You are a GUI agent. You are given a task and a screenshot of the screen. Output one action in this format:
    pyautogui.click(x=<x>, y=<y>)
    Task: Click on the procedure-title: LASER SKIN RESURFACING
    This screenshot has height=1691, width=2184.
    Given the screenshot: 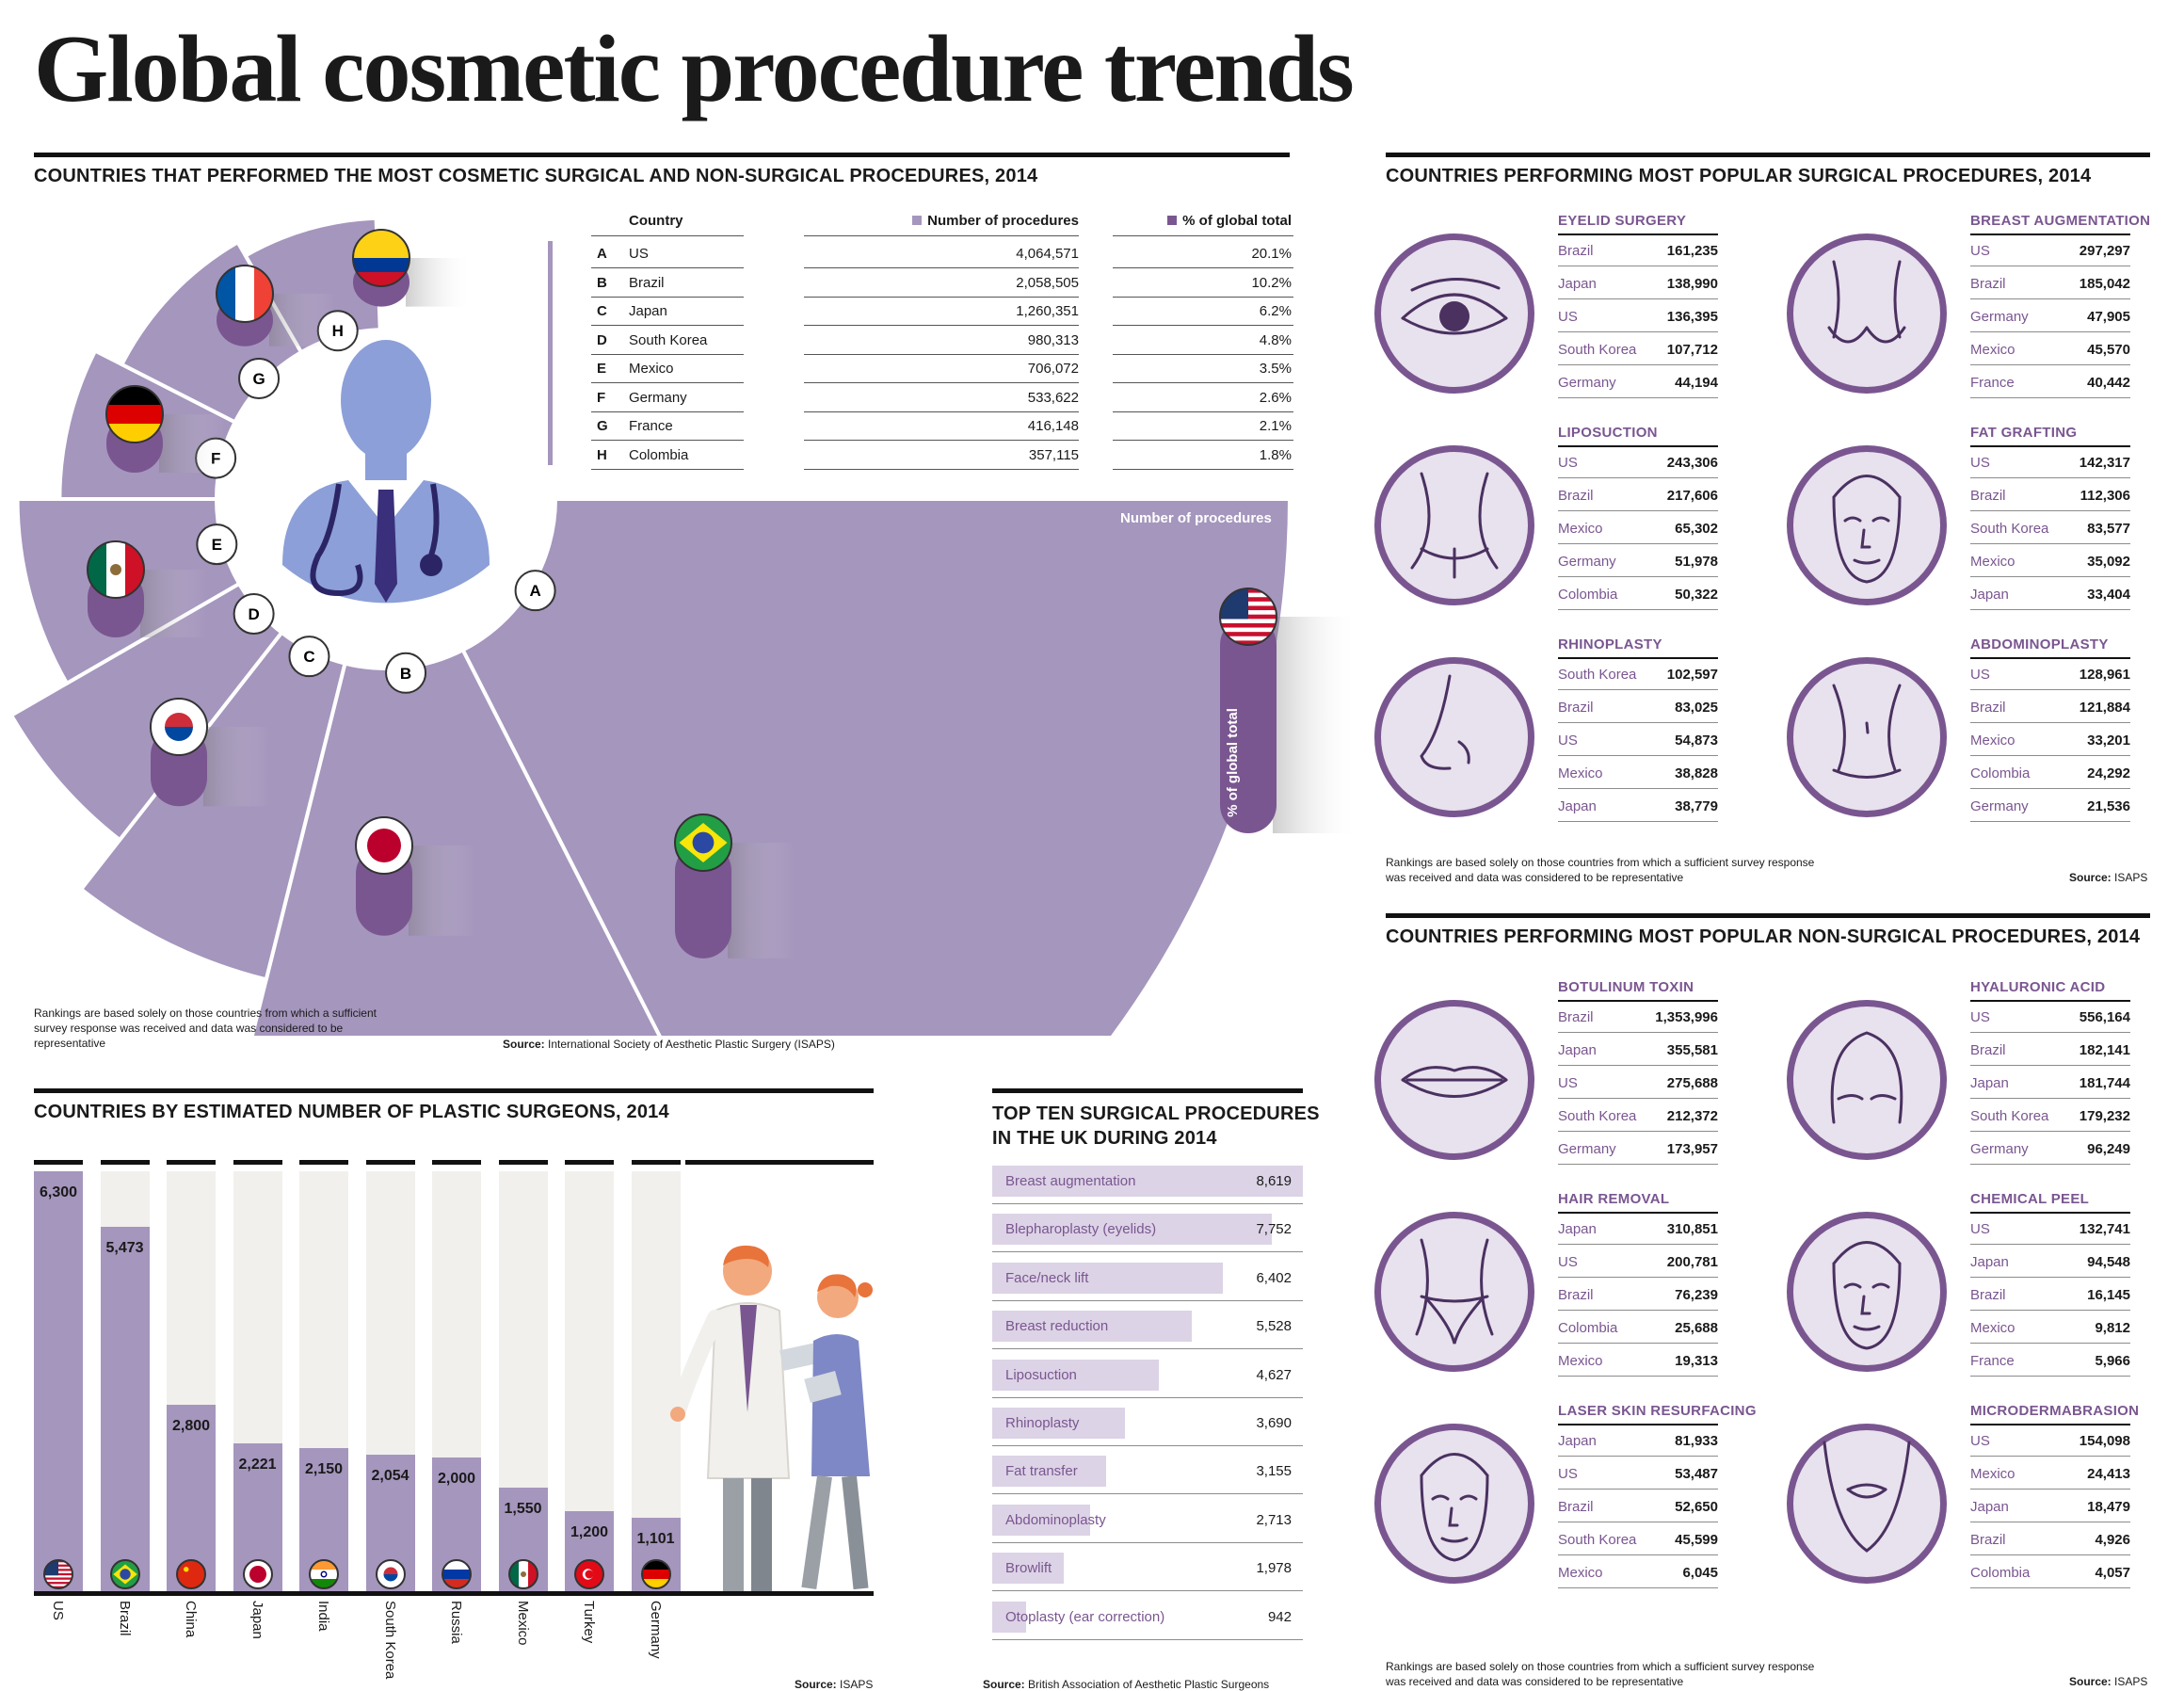 What is the action you would take?
    pyautogui.click(x=1657, y=1411)
    